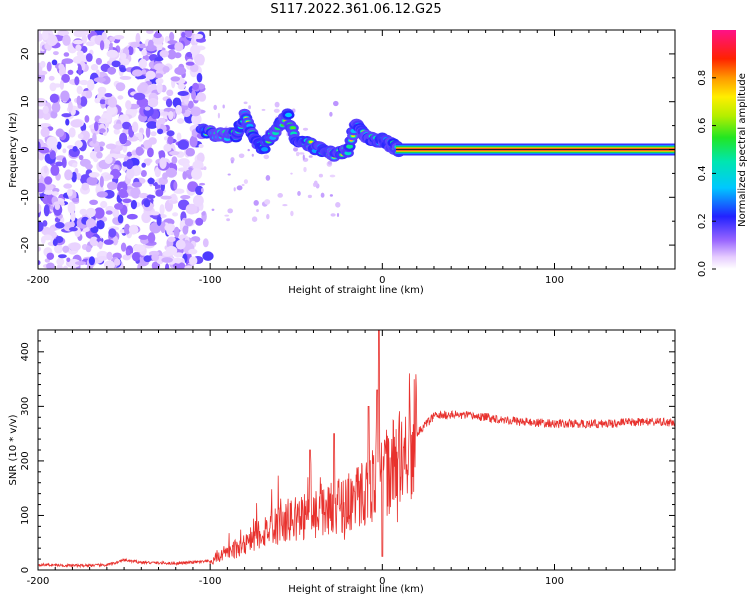  I want to click on snr-y-label: SNR (10 * v/v), so click(13, 449).